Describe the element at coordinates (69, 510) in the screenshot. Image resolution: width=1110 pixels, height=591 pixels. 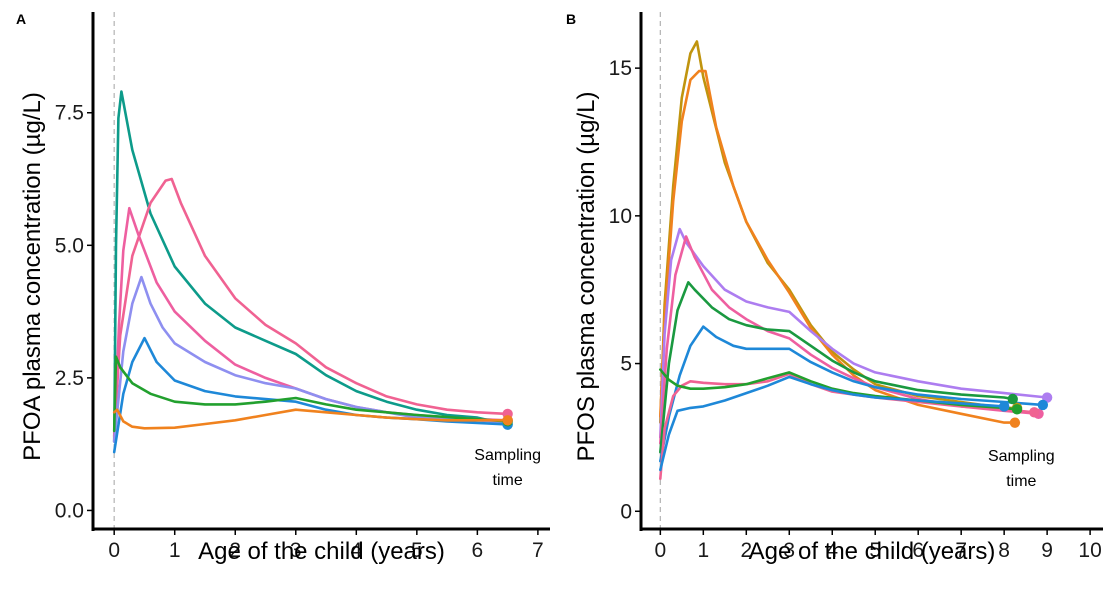
I see `y-tick-label: 0.0` at that location.